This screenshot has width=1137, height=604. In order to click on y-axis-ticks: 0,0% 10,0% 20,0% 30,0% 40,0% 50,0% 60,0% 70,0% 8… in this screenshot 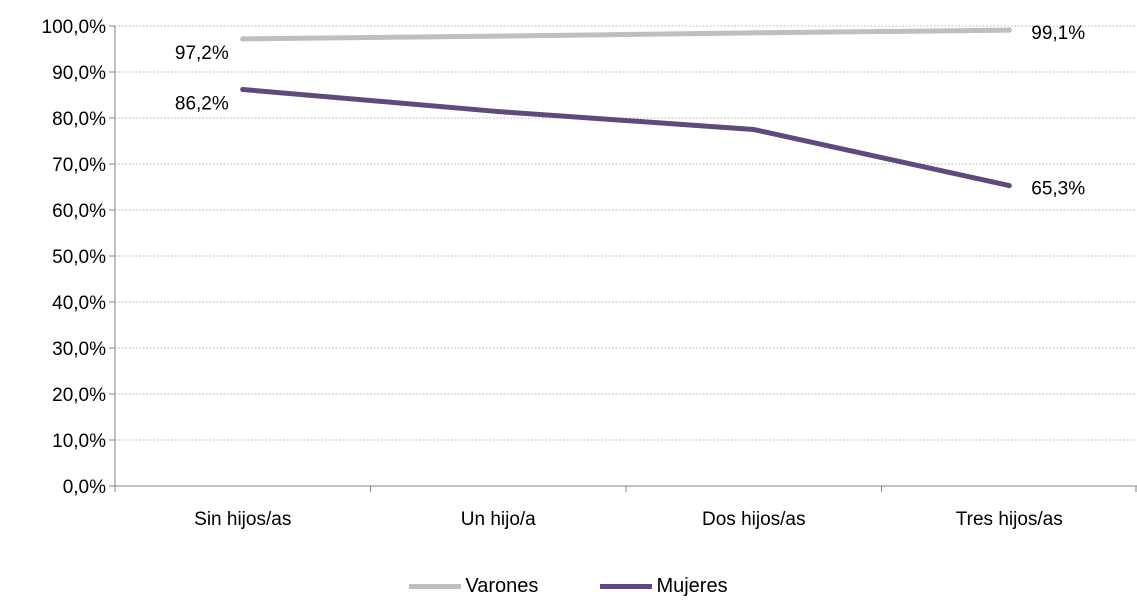, I will do `click(74, 257)`.